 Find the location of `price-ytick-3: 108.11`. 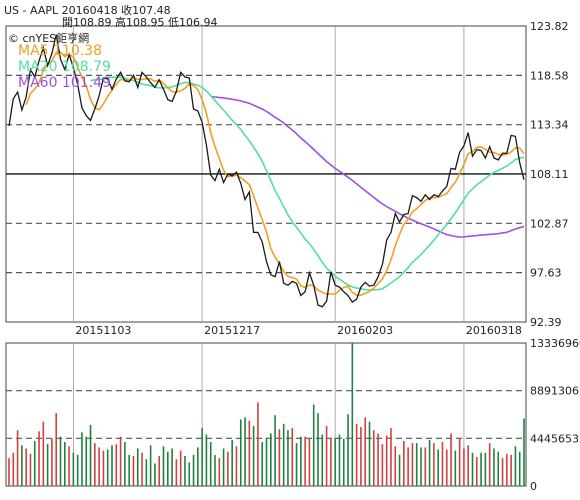

price-ytick-3: 108.11 is located at coordinates (549, 174).